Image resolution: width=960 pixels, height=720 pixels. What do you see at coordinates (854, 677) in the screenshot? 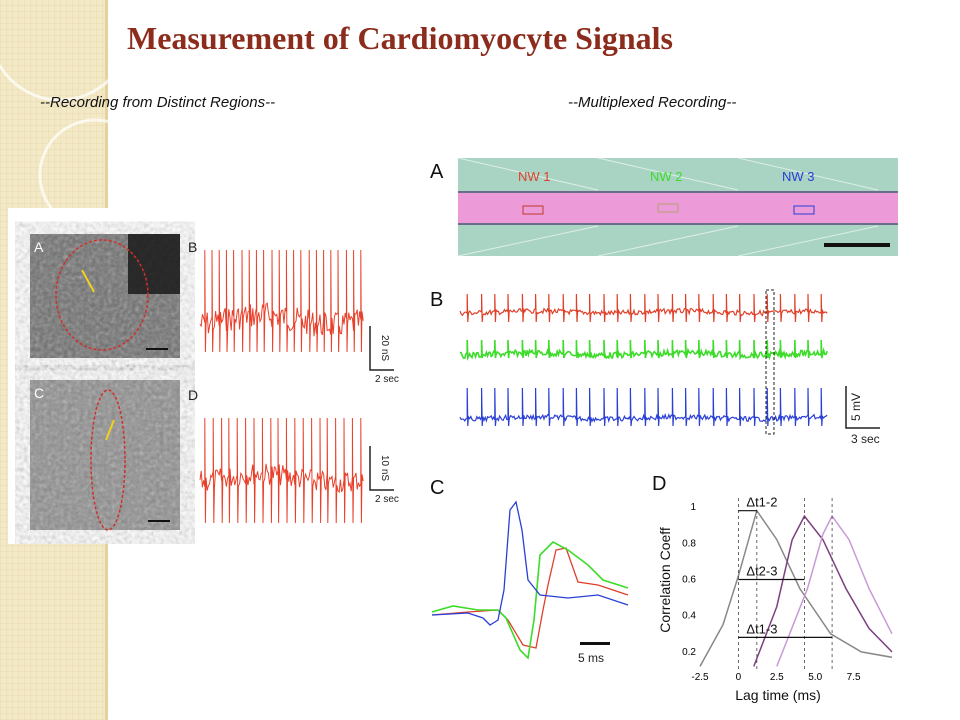
I see `x-tick-label: 7.5` at bounding box center [854, 677].